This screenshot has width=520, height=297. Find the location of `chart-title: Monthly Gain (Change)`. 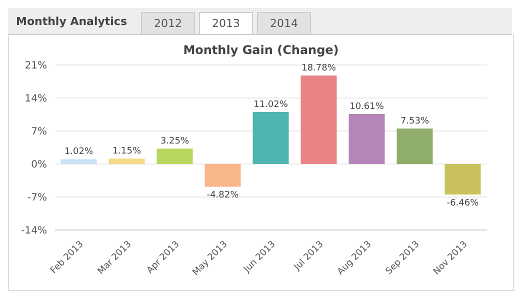

chart-title: Monthly Gain (Change) is located at coordinates (261, 50).